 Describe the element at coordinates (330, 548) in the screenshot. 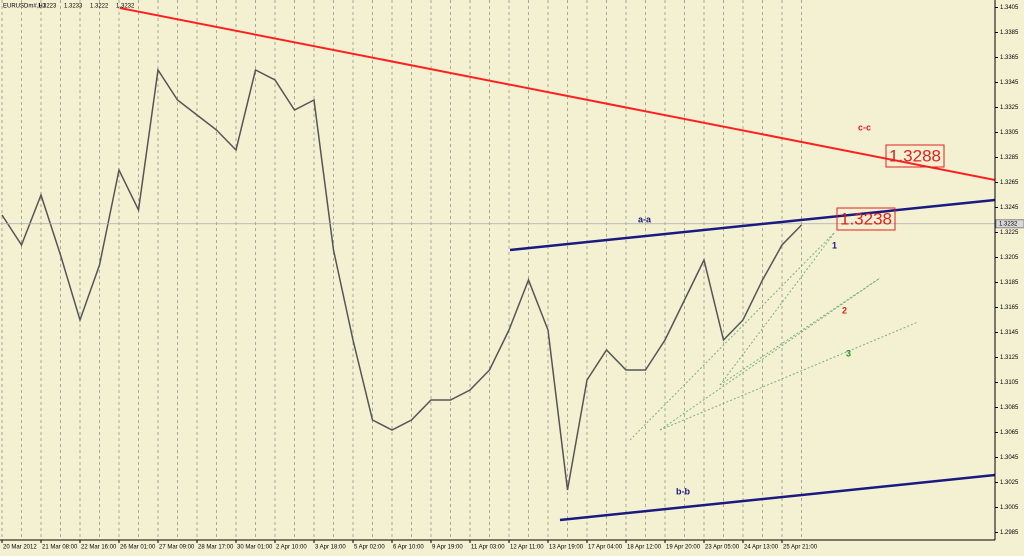

I see `x-tick-label: 3 Apr 18:00` at that location.